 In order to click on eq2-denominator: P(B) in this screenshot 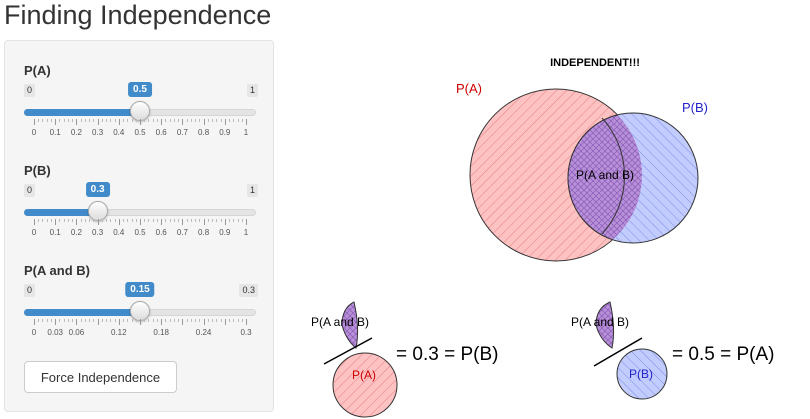, I will do `click(641, 374)`.